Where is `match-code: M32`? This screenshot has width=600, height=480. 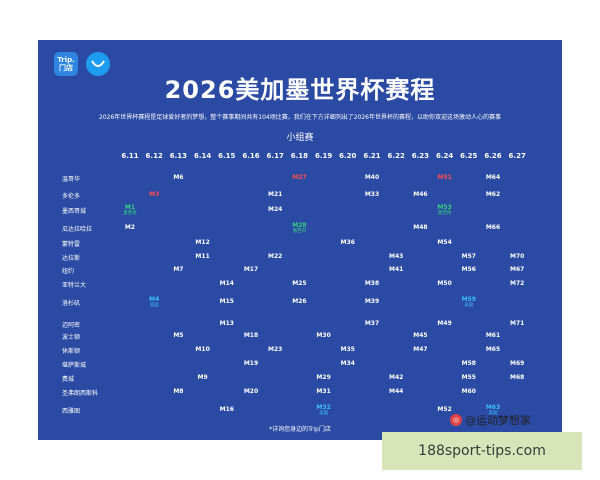 match-code: M32 is located at coordinates (323, 407).